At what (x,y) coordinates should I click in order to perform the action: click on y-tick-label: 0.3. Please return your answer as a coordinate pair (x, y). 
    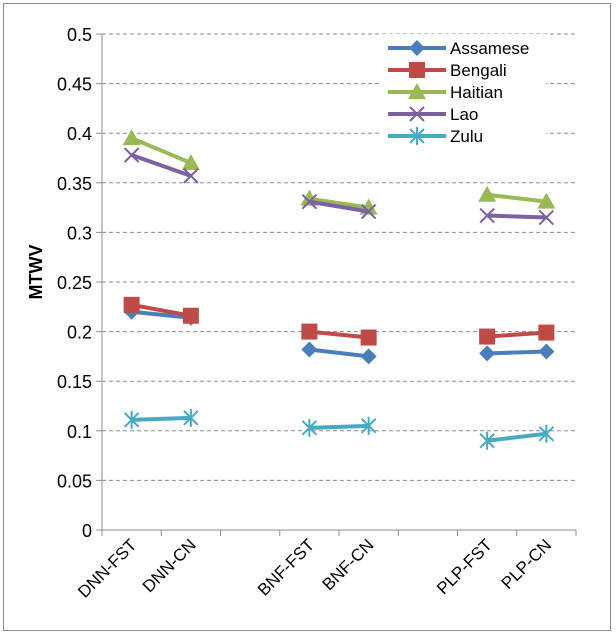
    Looking at the image, I should click on (79, 233).